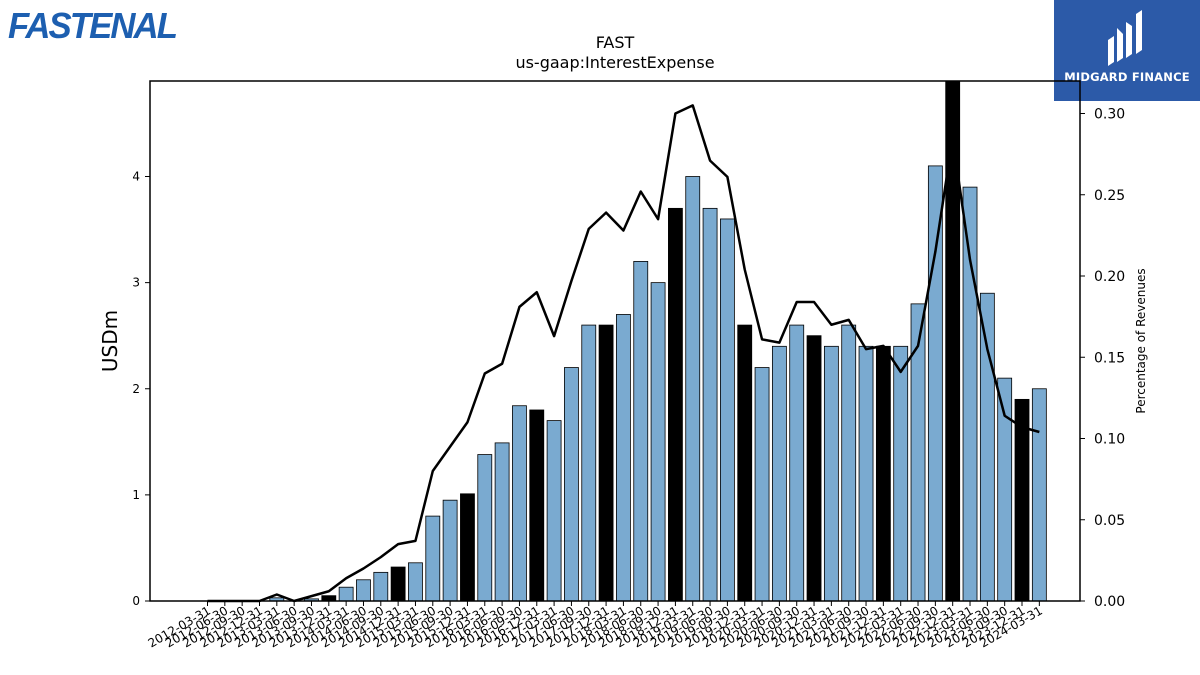  Describe the element at coordinates (136, 177) in the screenshot. I see `left-tick-label: 4` at that location.